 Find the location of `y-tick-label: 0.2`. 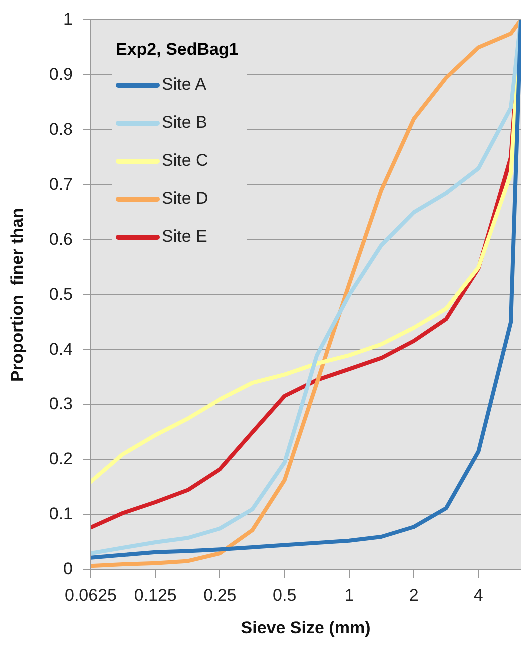

y-tick-label: 0.2 is located at coordinates (61, 459).